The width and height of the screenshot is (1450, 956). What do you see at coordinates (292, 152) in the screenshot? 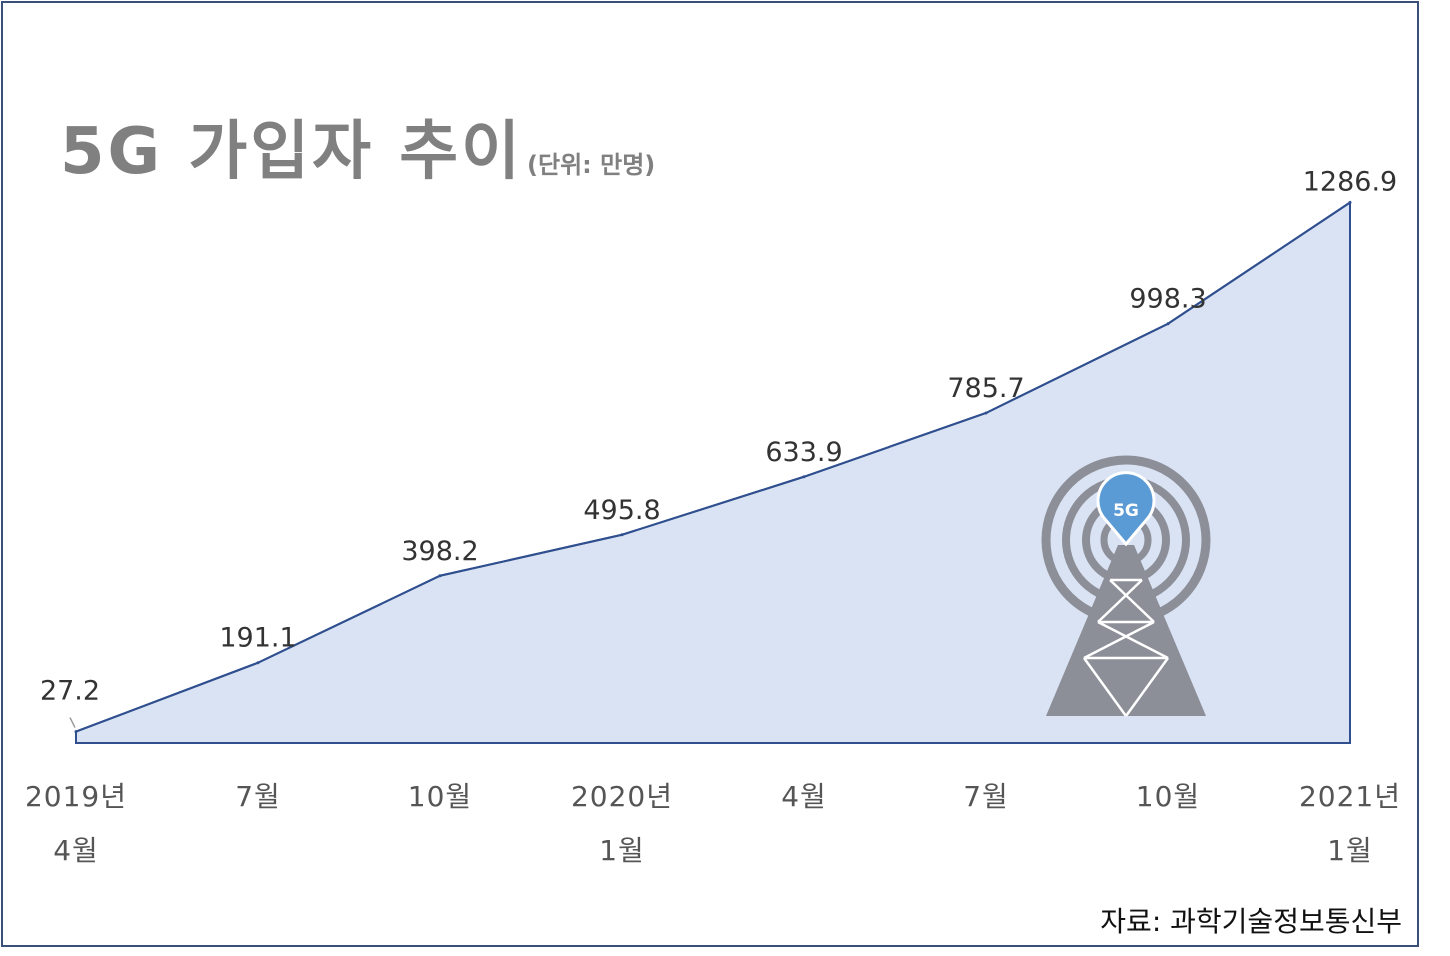
I see `chart-title: 5G 가입자 추이` at bounding box center [292, 152].